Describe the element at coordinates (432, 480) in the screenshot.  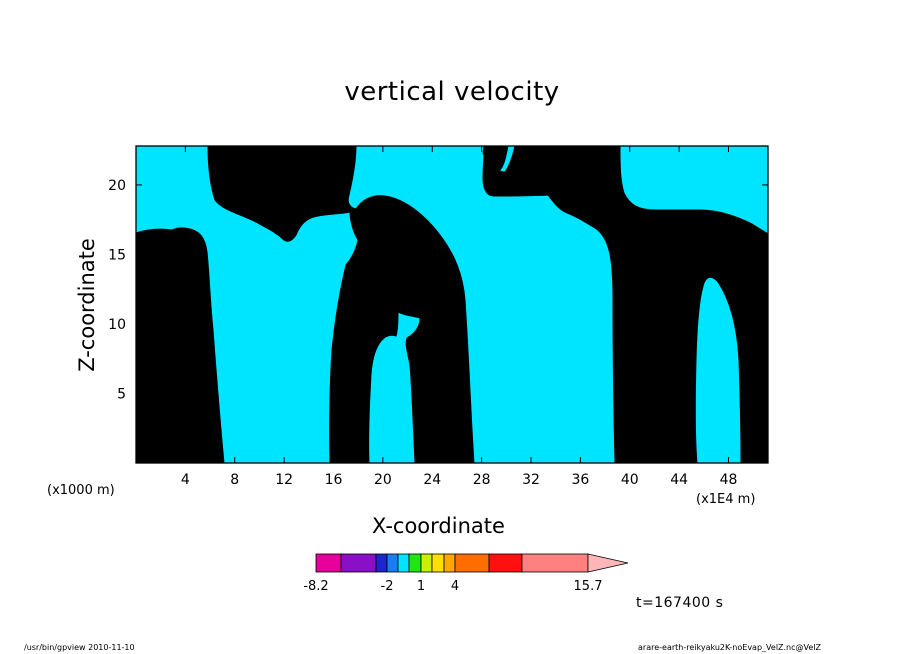
I see `x-tick-label: 24` at that location.